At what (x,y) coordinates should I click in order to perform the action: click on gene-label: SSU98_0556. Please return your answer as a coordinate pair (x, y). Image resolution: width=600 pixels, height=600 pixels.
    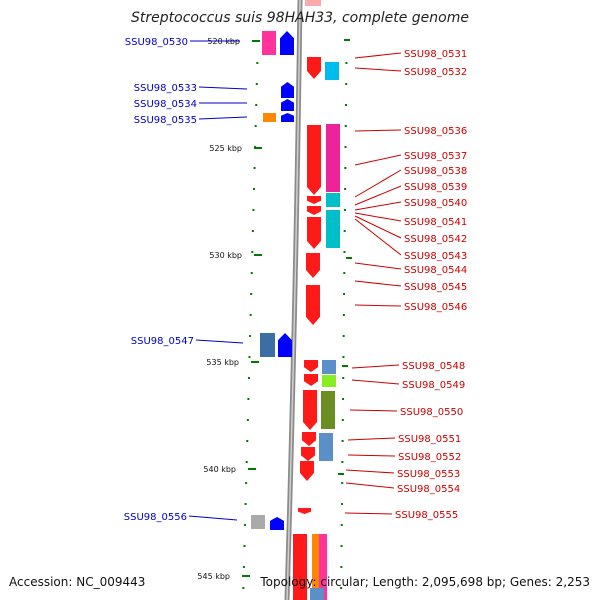
    Looking at the image, I should click on (155, 517).